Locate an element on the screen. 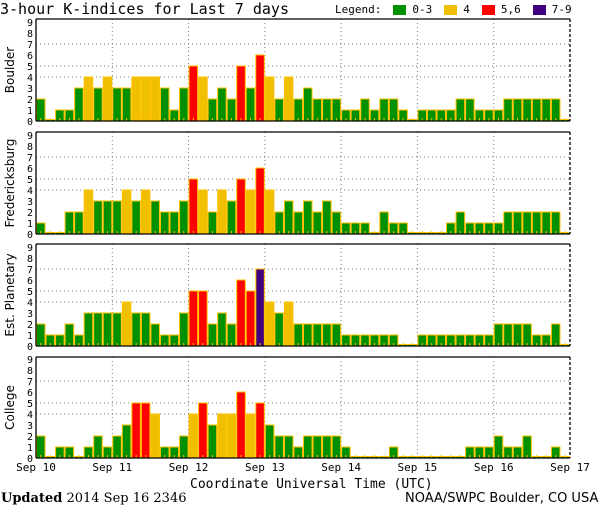 This screenshot has height=510, width=600. y-tick-label: 4 is located at coordinates (30, 191).